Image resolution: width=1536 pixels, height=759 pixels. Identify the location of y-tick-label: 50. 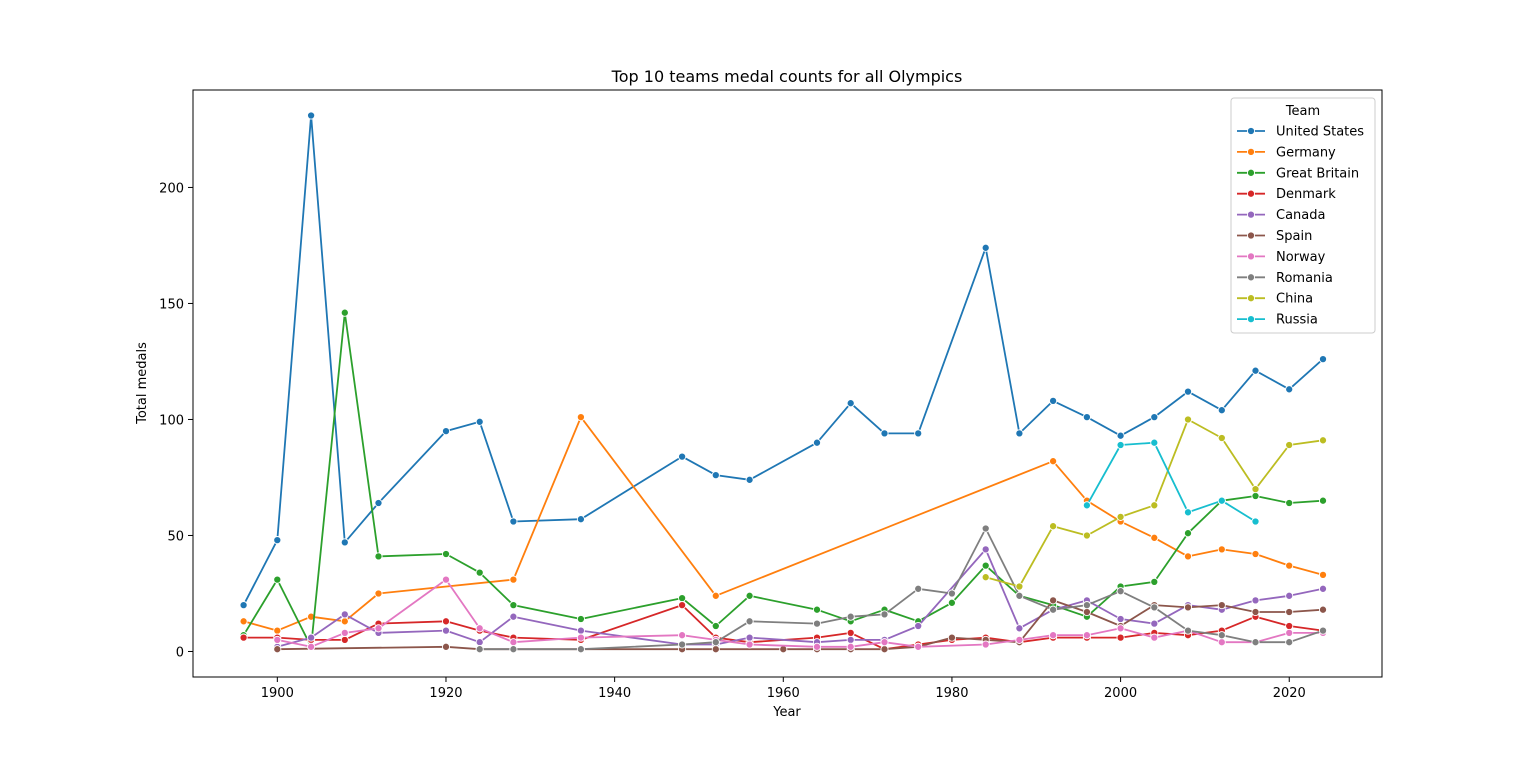
(175, 536).